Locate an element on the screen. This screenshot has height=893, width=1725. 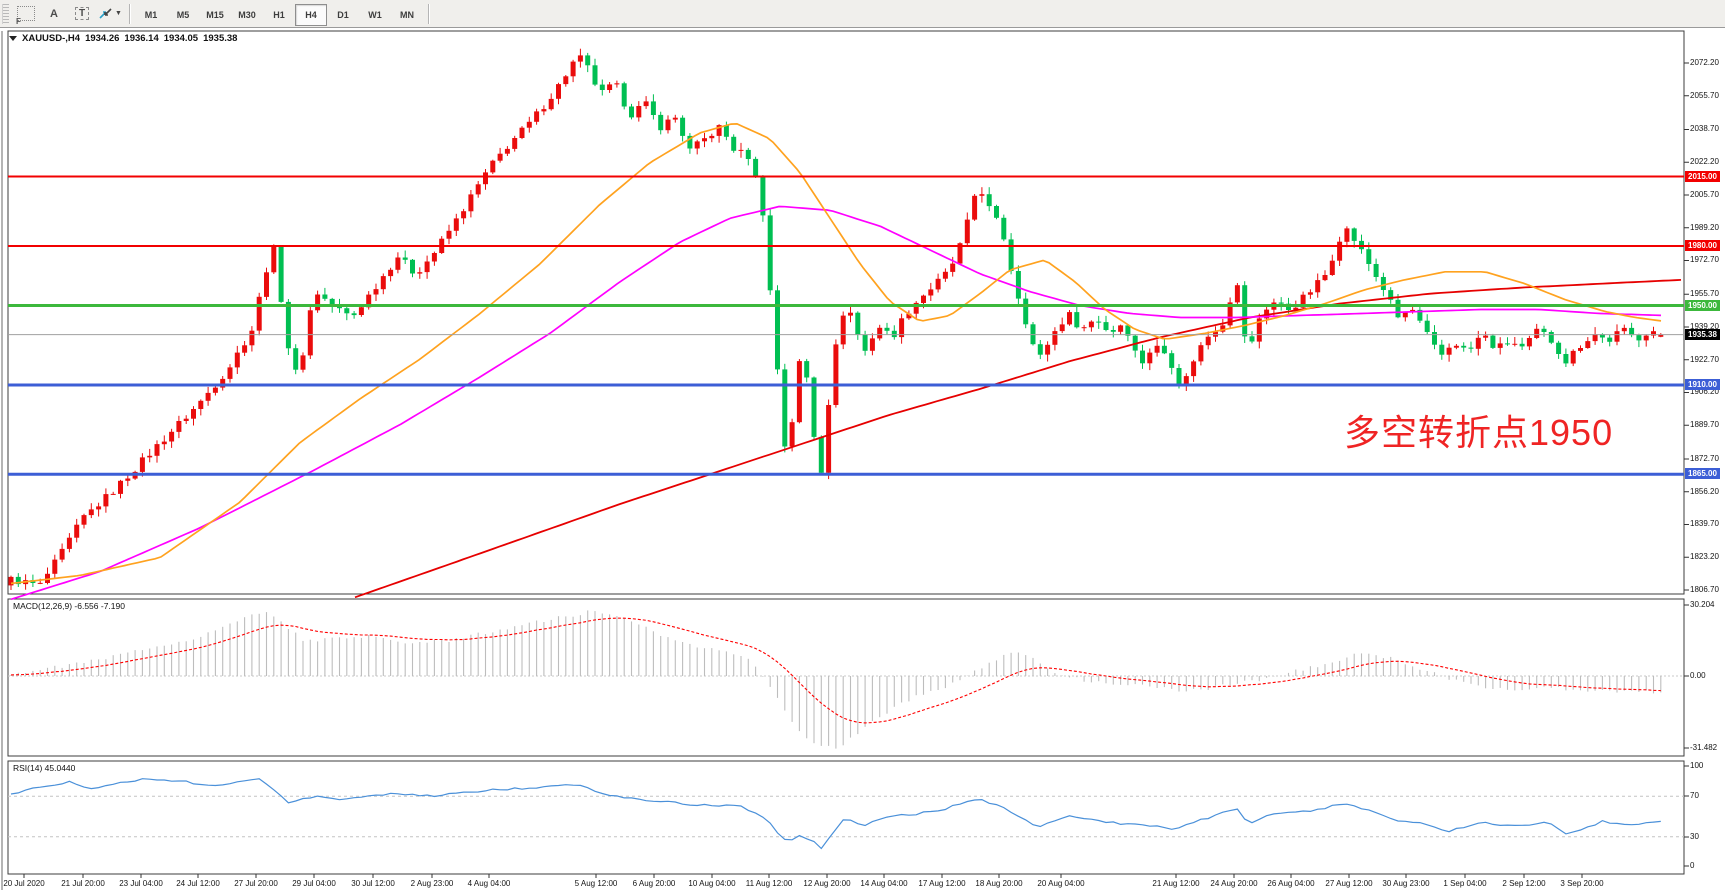
time-axis-label: 20 Jul 2020 is located at coordinates (24, 883).